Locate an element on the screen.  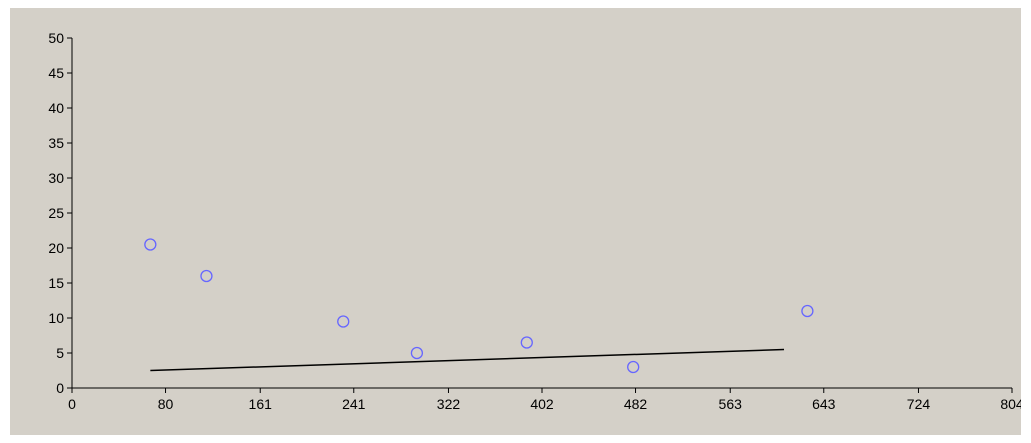
y-tick-label: 35 is located at coordinates (56, 143).